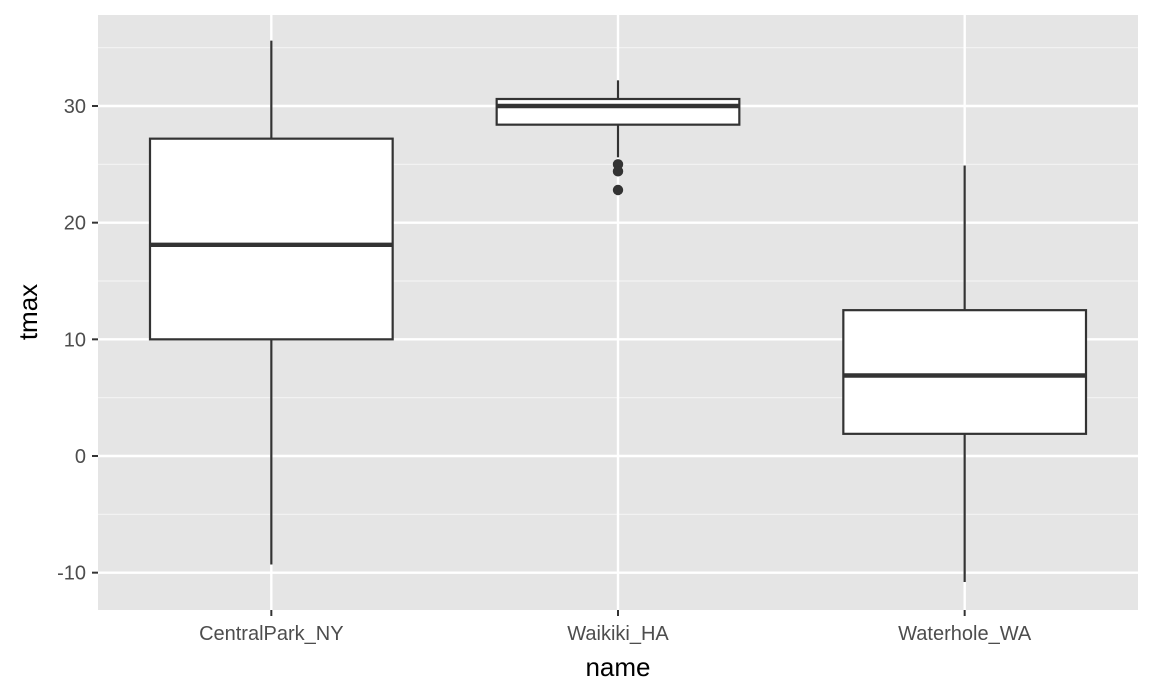  Describe the element at coordinates (965, 634) in the screenshot. I see `x-tick-label: Waterhole_WA` at that location.